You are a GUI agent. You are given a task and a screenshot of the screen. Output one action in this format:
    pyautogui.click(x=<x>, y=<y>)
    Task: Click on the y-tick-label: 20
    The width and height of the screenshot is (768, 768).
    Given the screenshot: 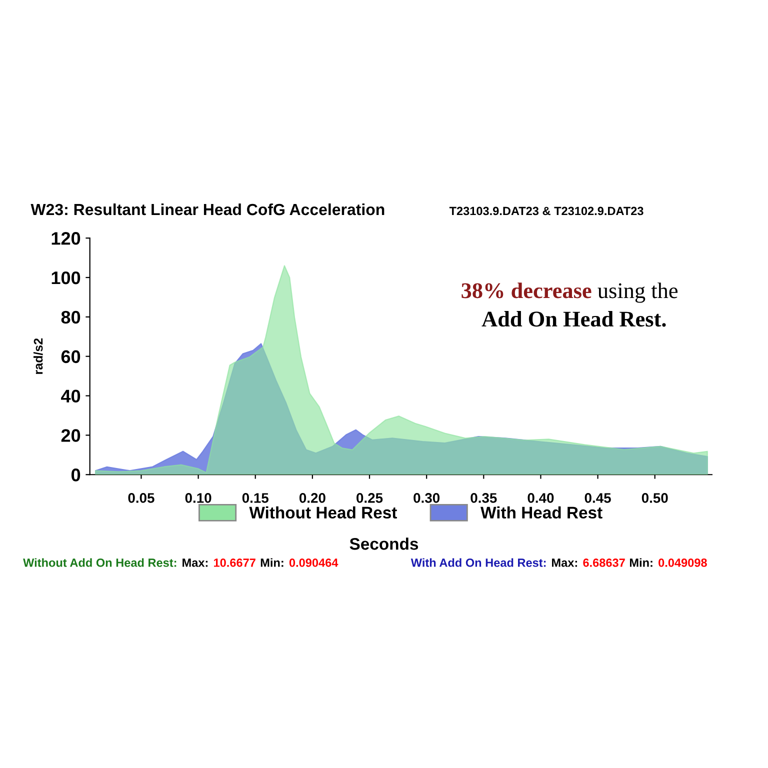 What is the action you would take?
    pyautogui.click(x=70, y=435)
    